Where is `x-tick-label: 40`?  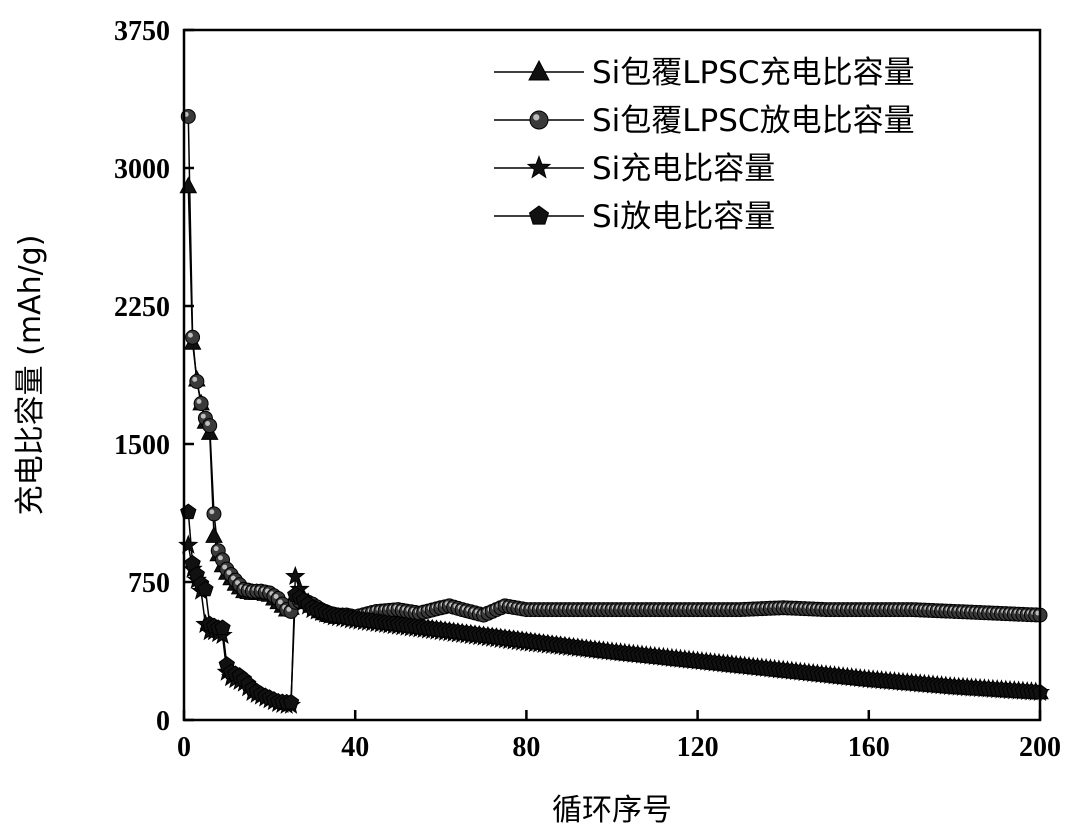
x-tick-label: 40 is located at coordinates (355, 747).